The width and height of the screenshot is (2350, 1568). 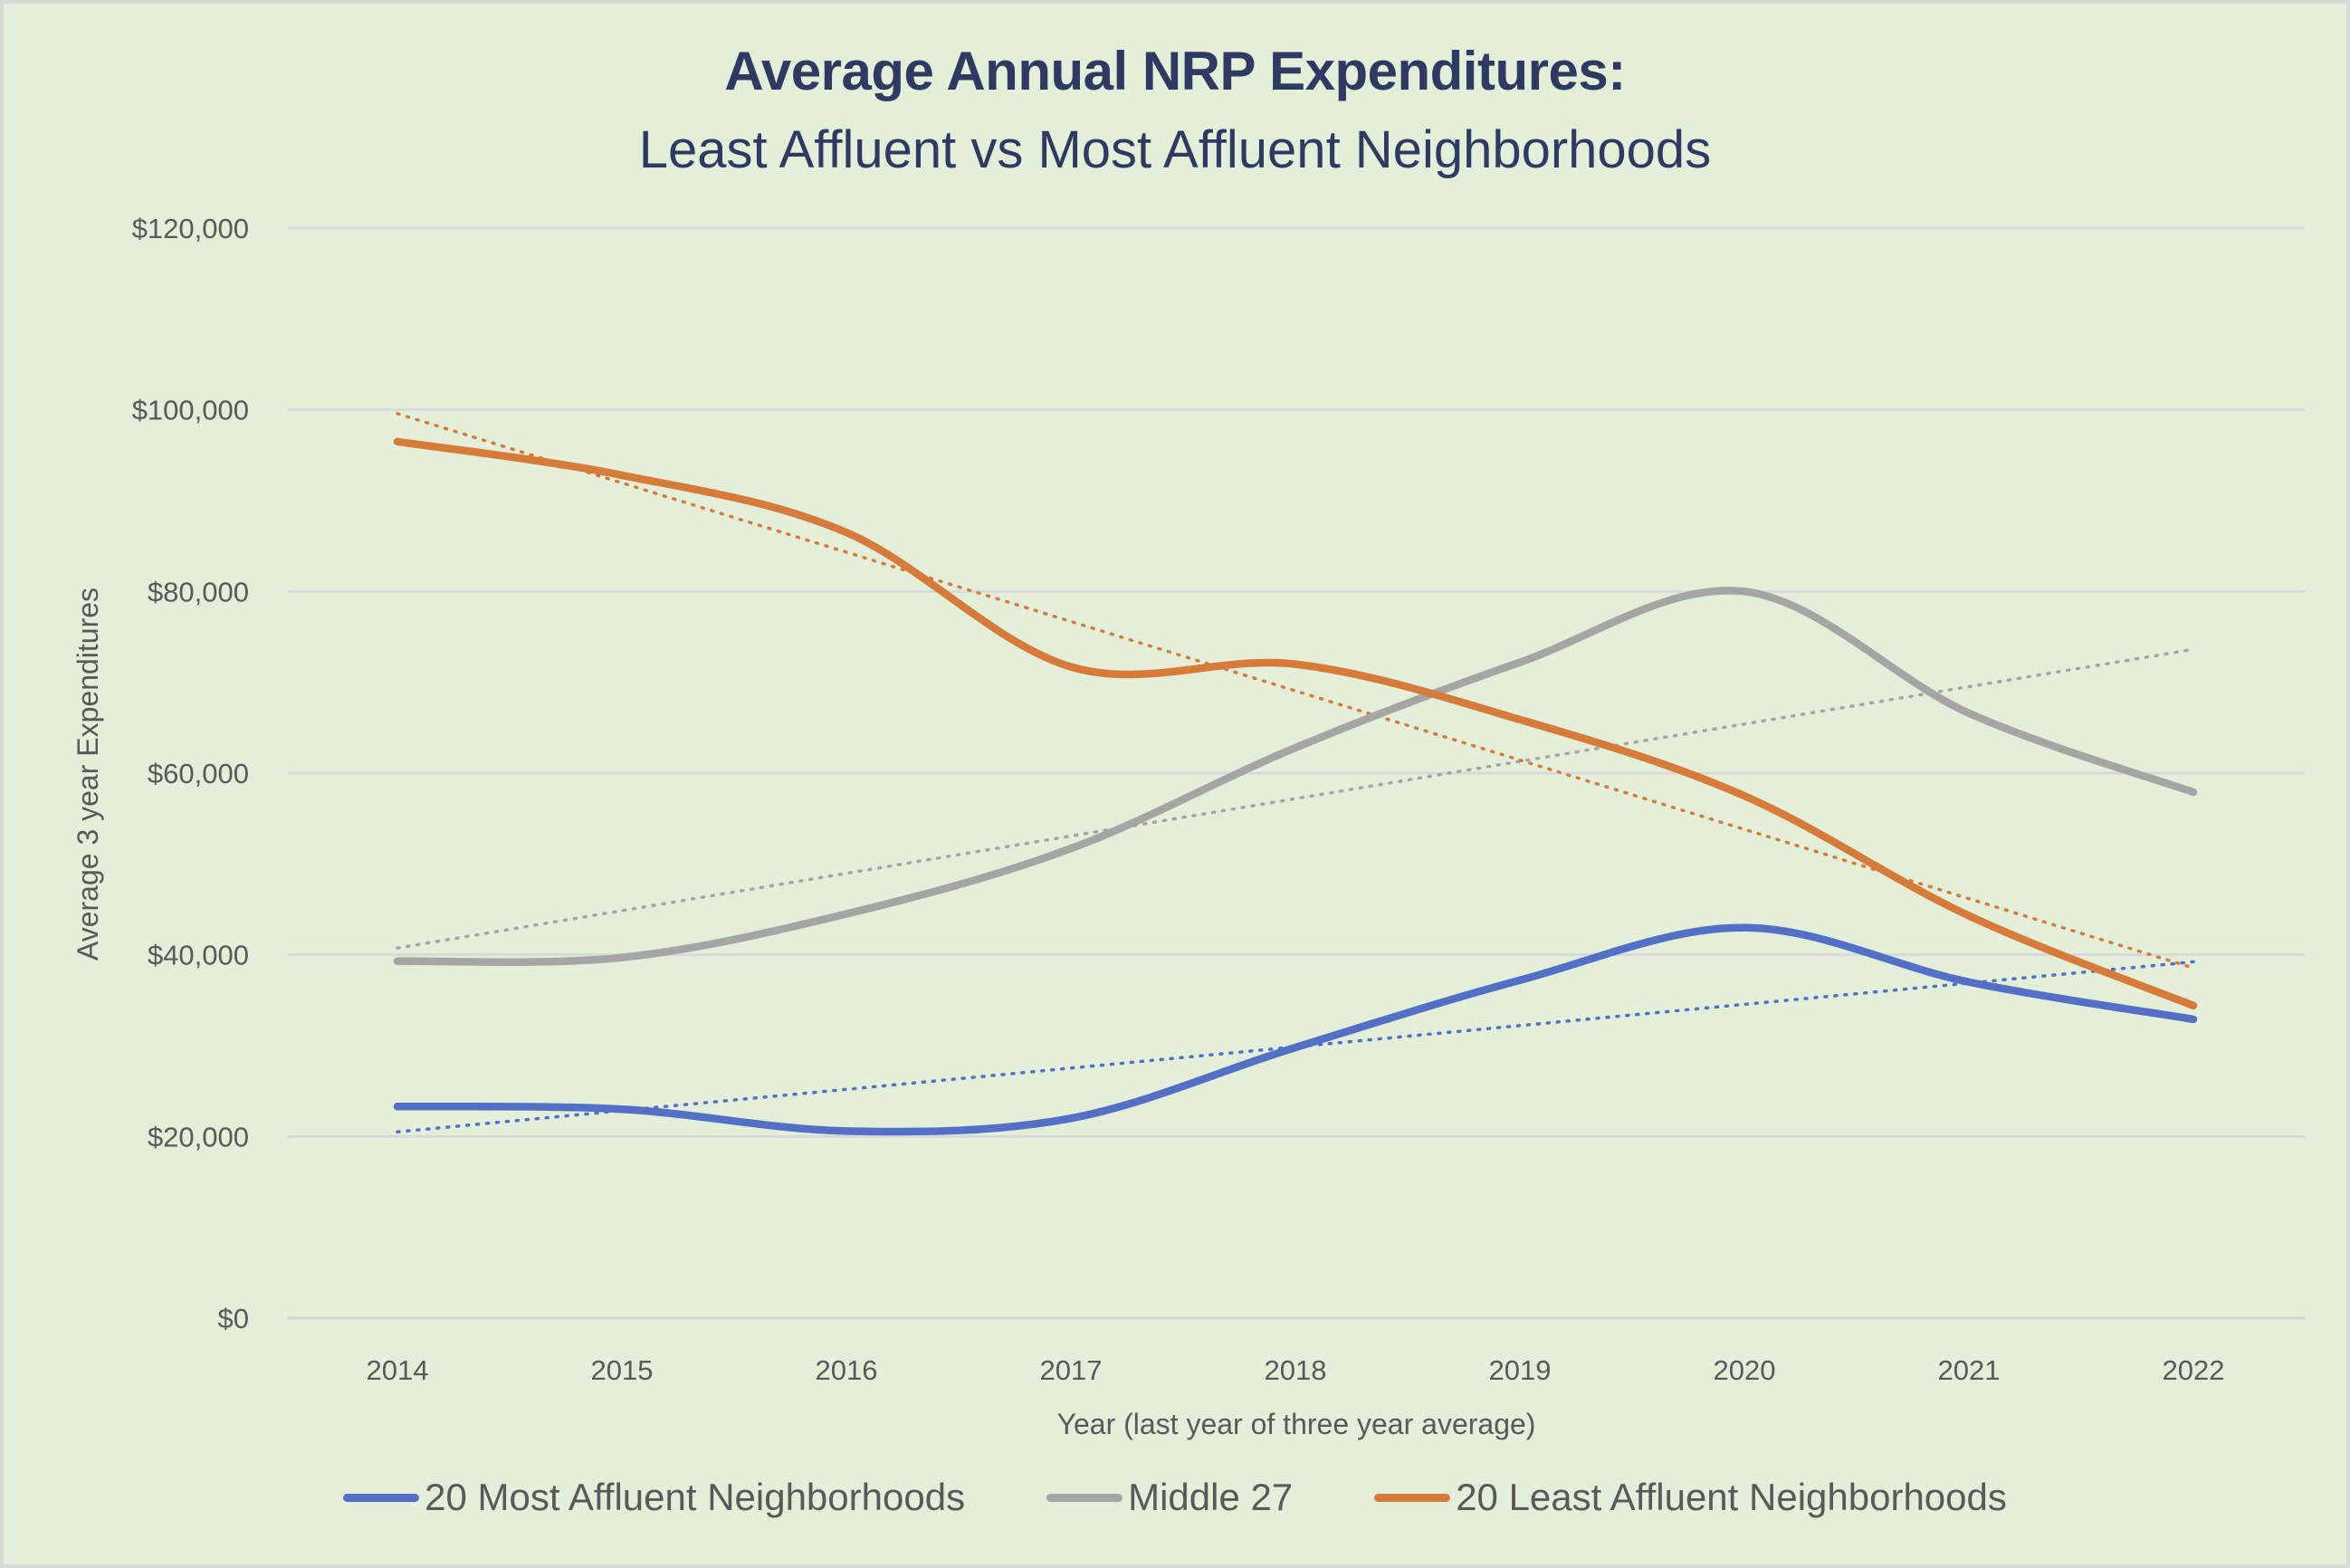 What do you see at coordinates (847, 1370) in the screenshot?
I see `x-tick-label: 2016` at bounding box center [847, 1370].